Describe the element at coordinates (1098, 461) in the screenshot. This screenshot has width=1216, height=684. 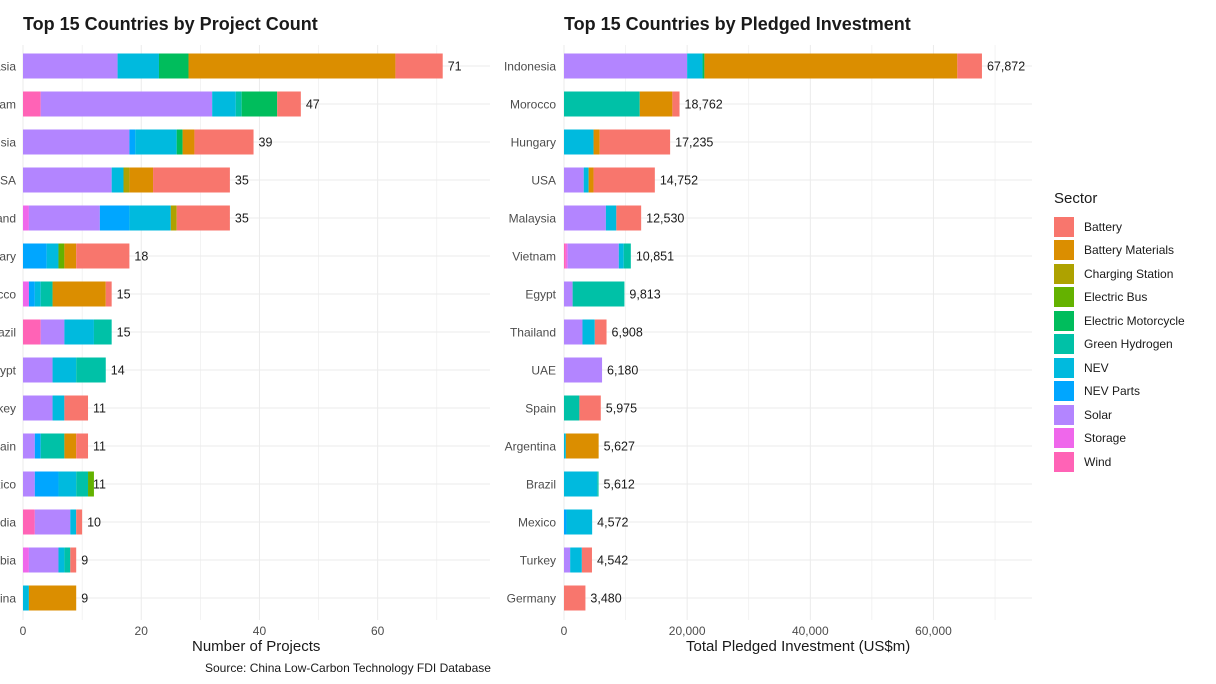
I see `legend-label: Wind` at that location.